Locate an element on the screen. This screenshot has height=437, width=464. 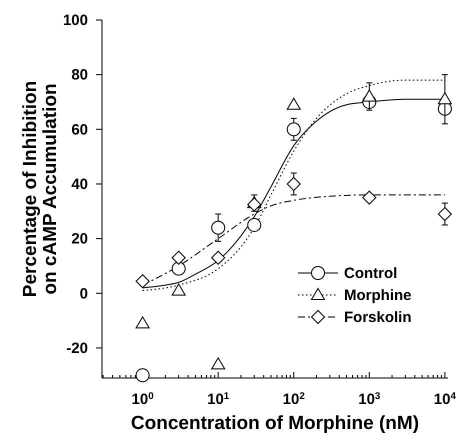
y-tick-label: 20 is located at coordinates (79, 239).